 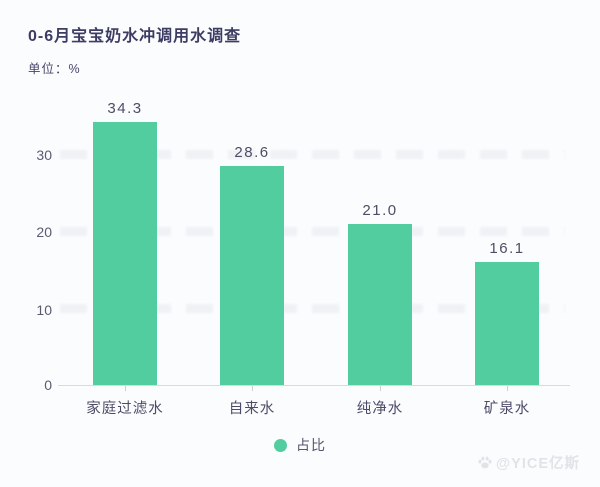 I want to click on x-axis-line, so click(x=314, y=385).